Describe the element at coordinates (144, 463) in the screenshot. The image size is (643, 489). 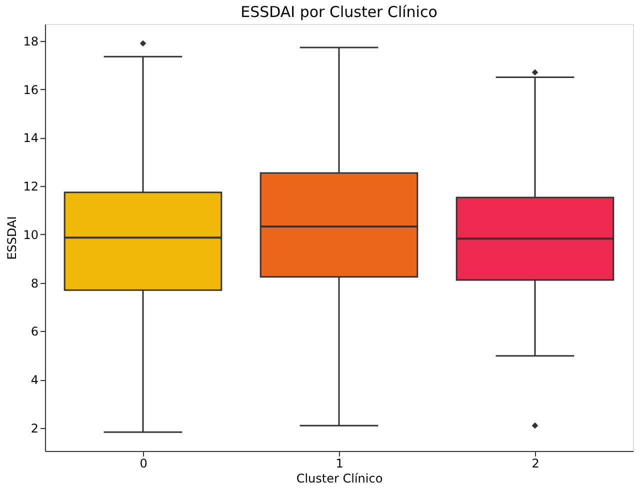
I see `x-tick-label: 0` at that location.